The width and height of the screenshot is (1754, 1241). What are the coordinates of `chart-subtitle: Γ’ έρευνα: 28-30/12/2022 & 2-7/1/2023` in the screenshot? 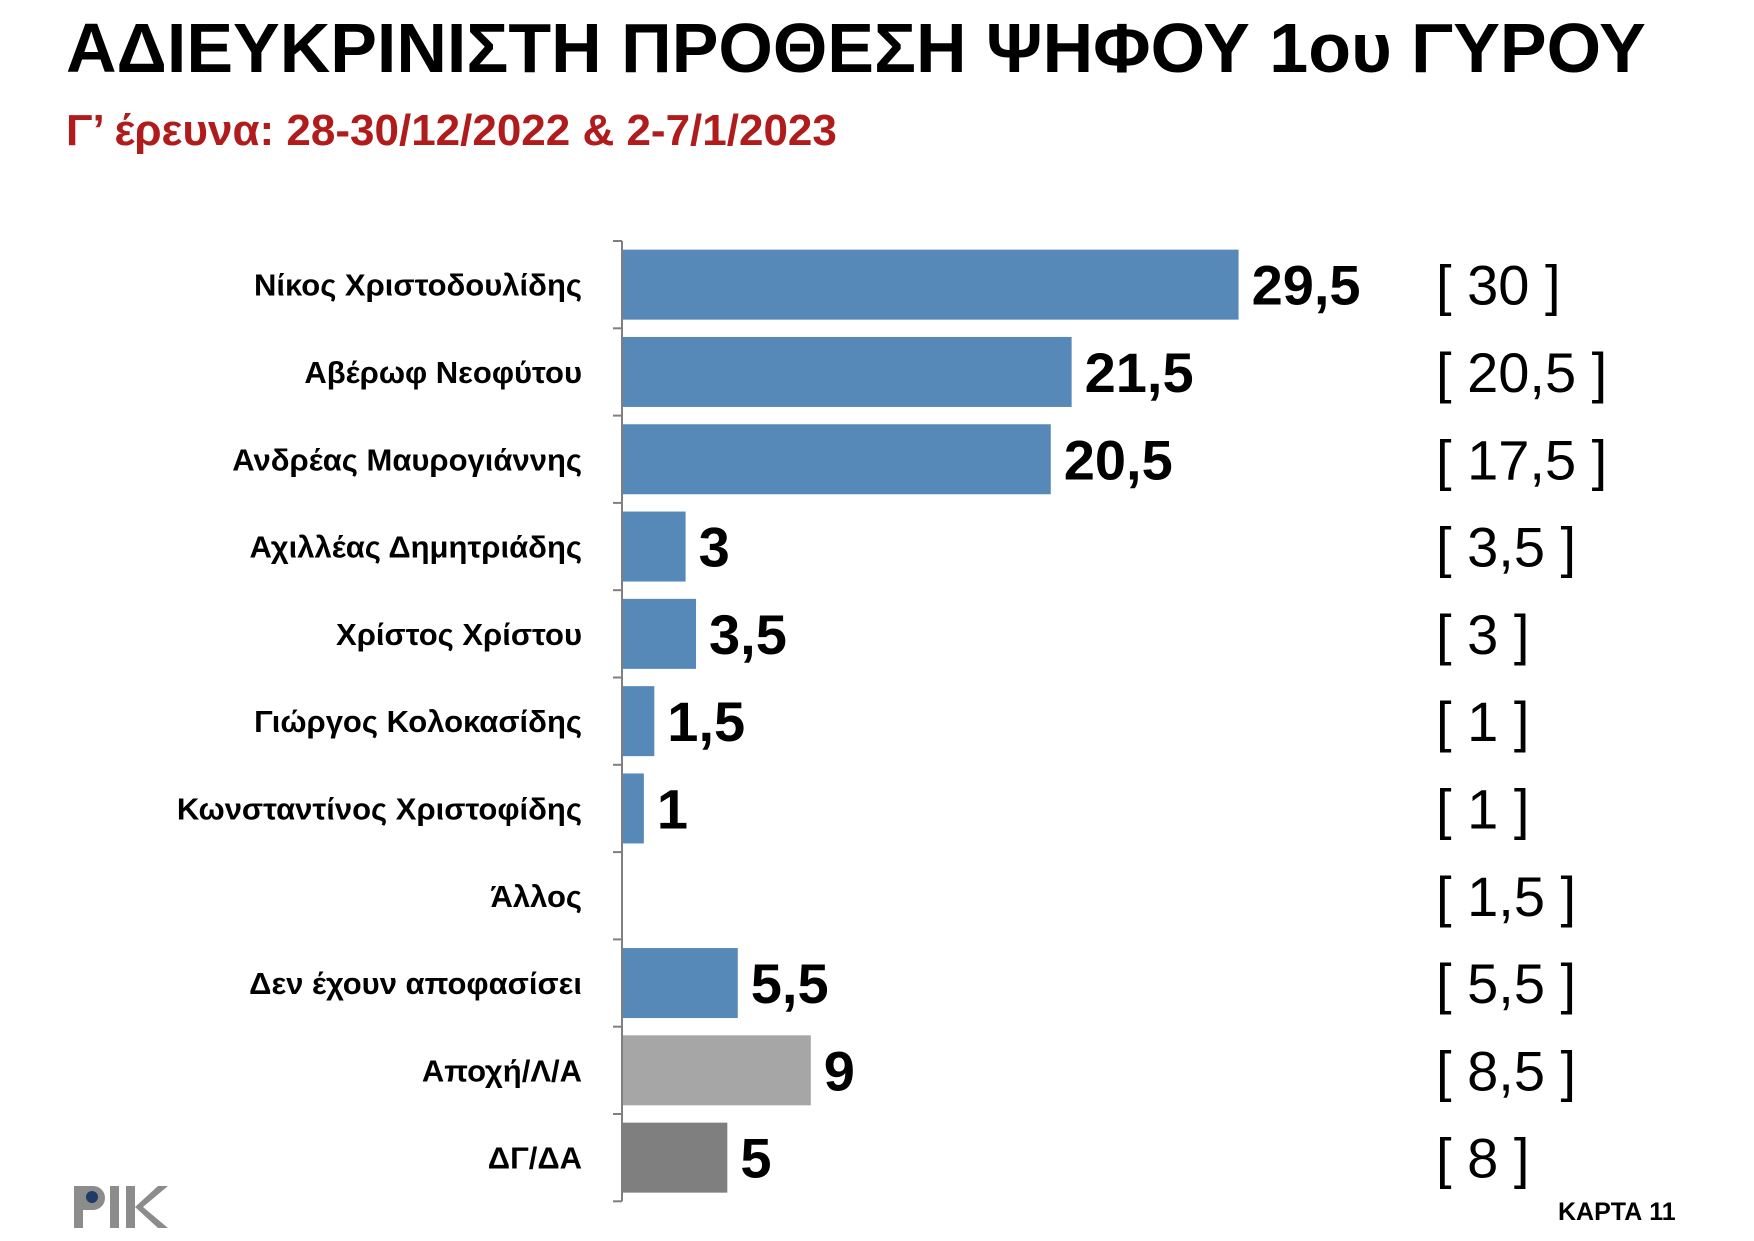 It's located at (451, 130).